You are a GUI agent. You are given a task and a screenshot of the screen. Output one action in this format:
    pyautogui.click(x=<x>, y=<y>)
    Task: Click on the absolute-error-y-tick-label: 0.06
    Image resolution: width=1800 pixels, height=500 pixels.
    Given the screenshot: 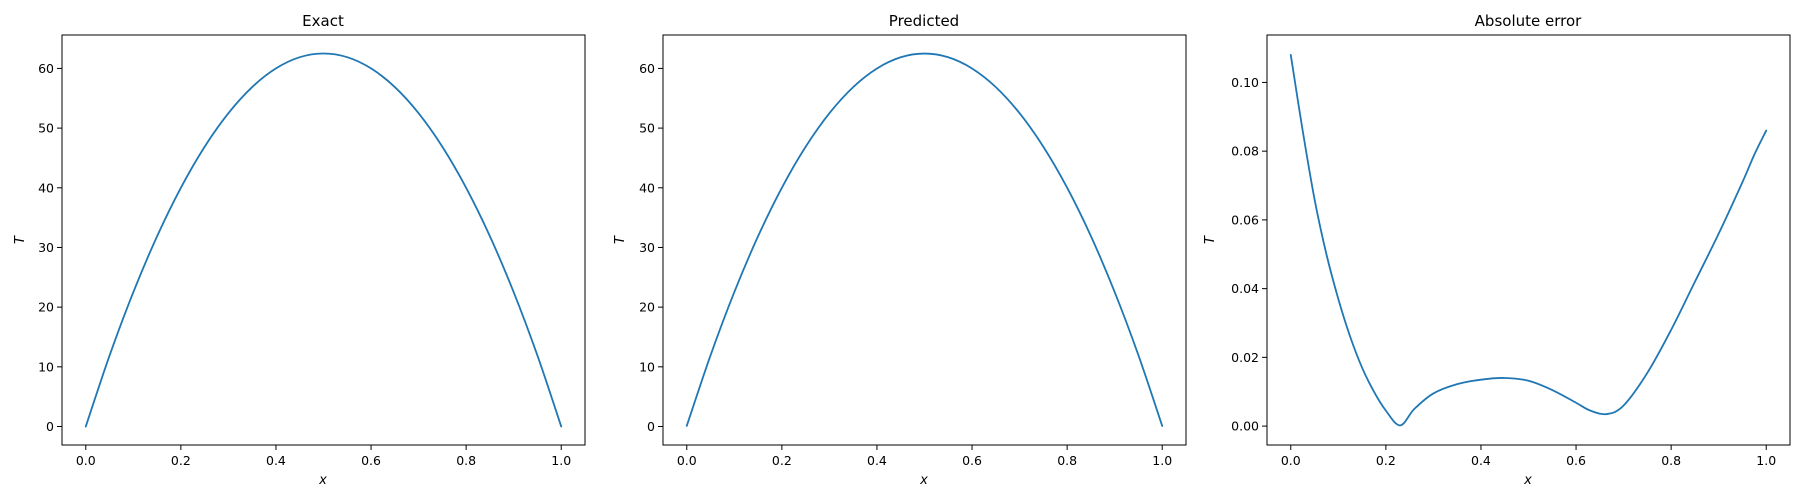 What is the action you would take?
    pyautogui.click(x=1245, y=219)
    